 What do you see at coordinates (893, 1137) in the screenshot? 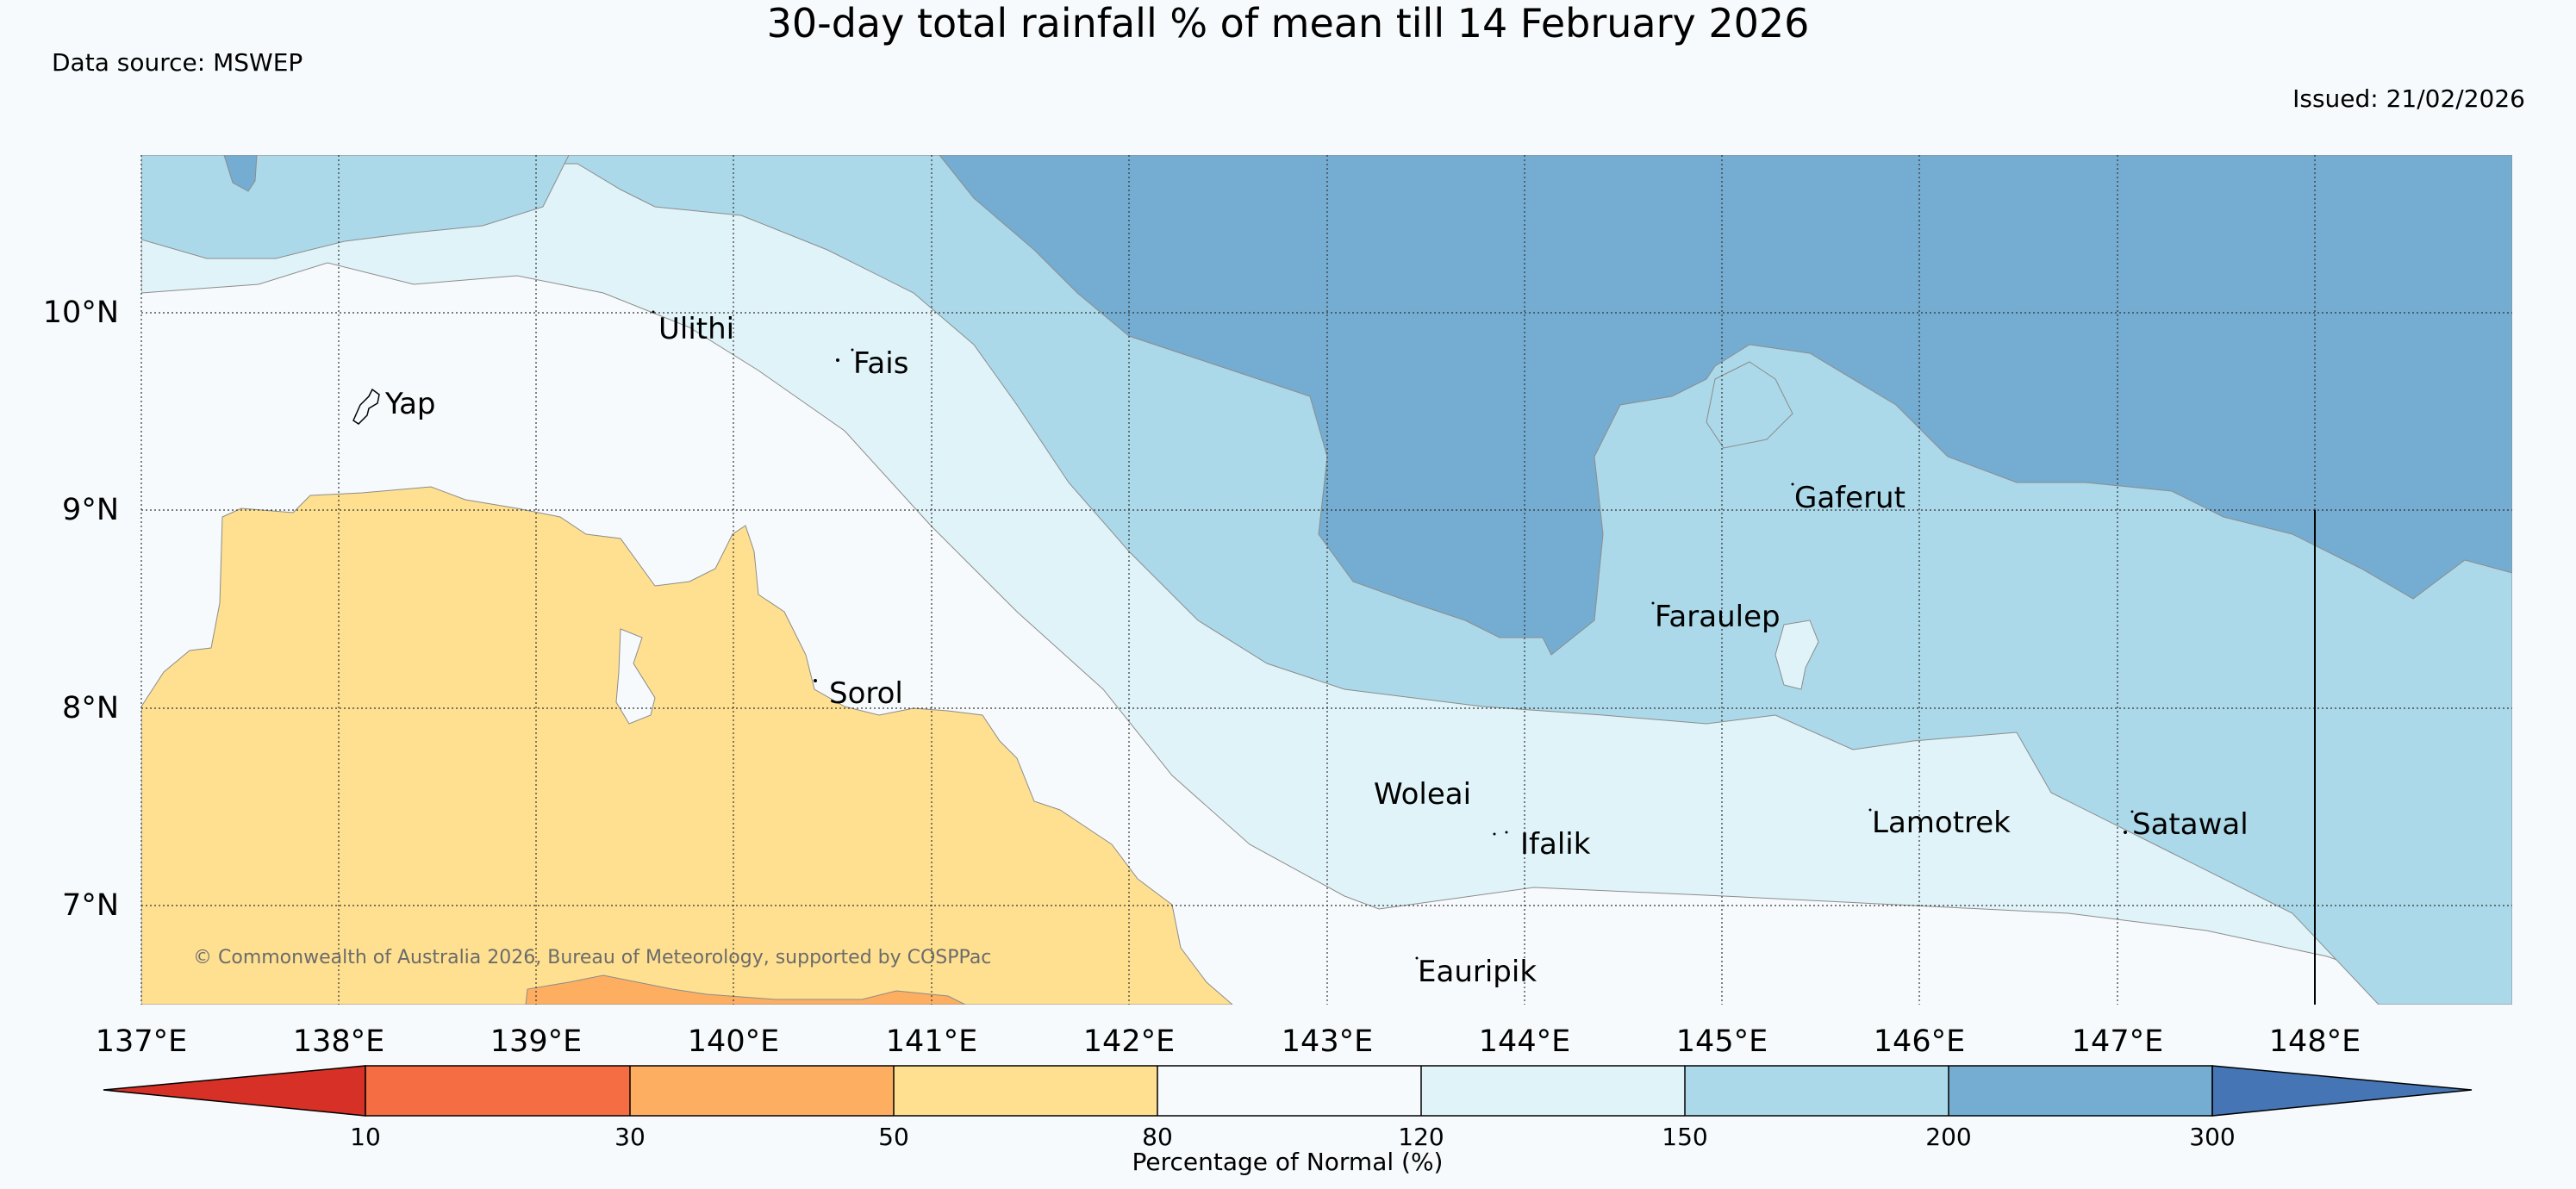
I see `colorbar-tick: 50` at bounding box center [893, 1137].